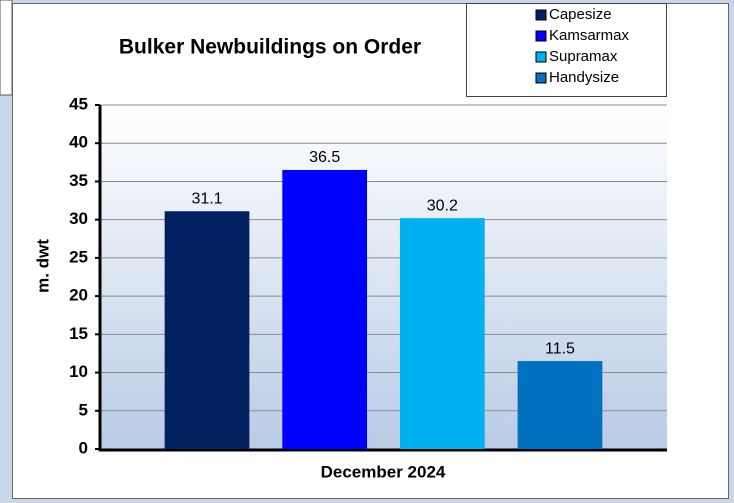 This screenshot has height=503, width=734. What do you see at coordinates (78, 218) in the screenshot?
I see `y-tick-label: 30` at bounding box center [78, 218].